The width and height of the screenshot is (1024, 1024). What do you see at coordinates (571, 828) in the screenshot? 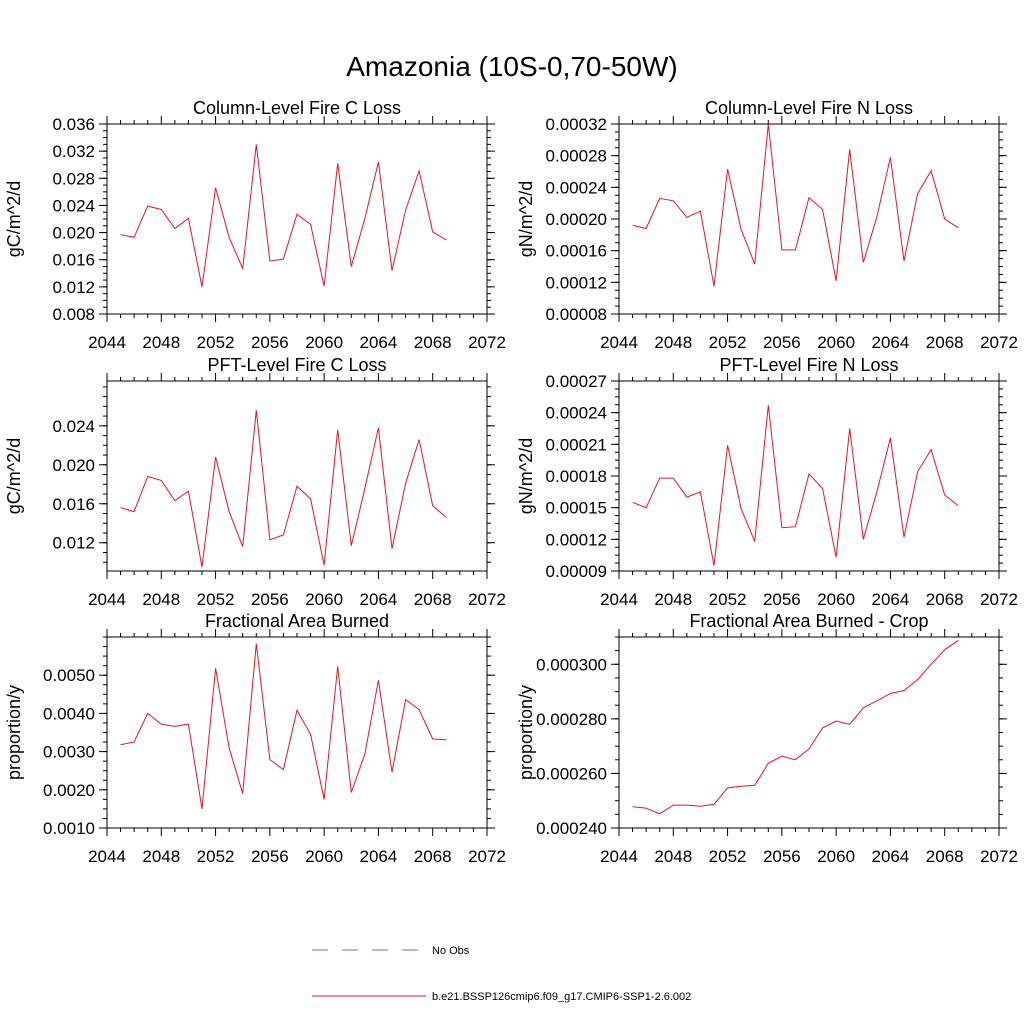
I see `y-tick-label: 0.000240` at bounding box center [571, 828].